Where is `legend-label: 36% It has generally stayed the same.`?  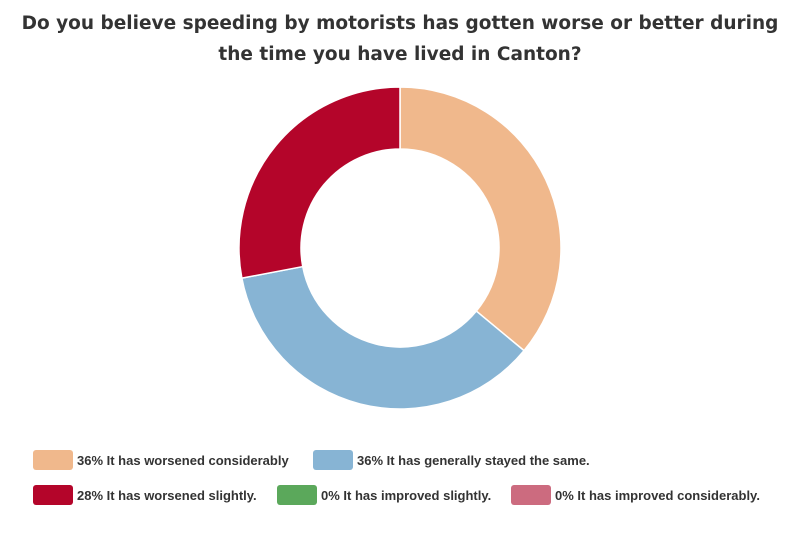
legend-label: 36% It has generally stayed the same. is located at coordinates (473, 460).